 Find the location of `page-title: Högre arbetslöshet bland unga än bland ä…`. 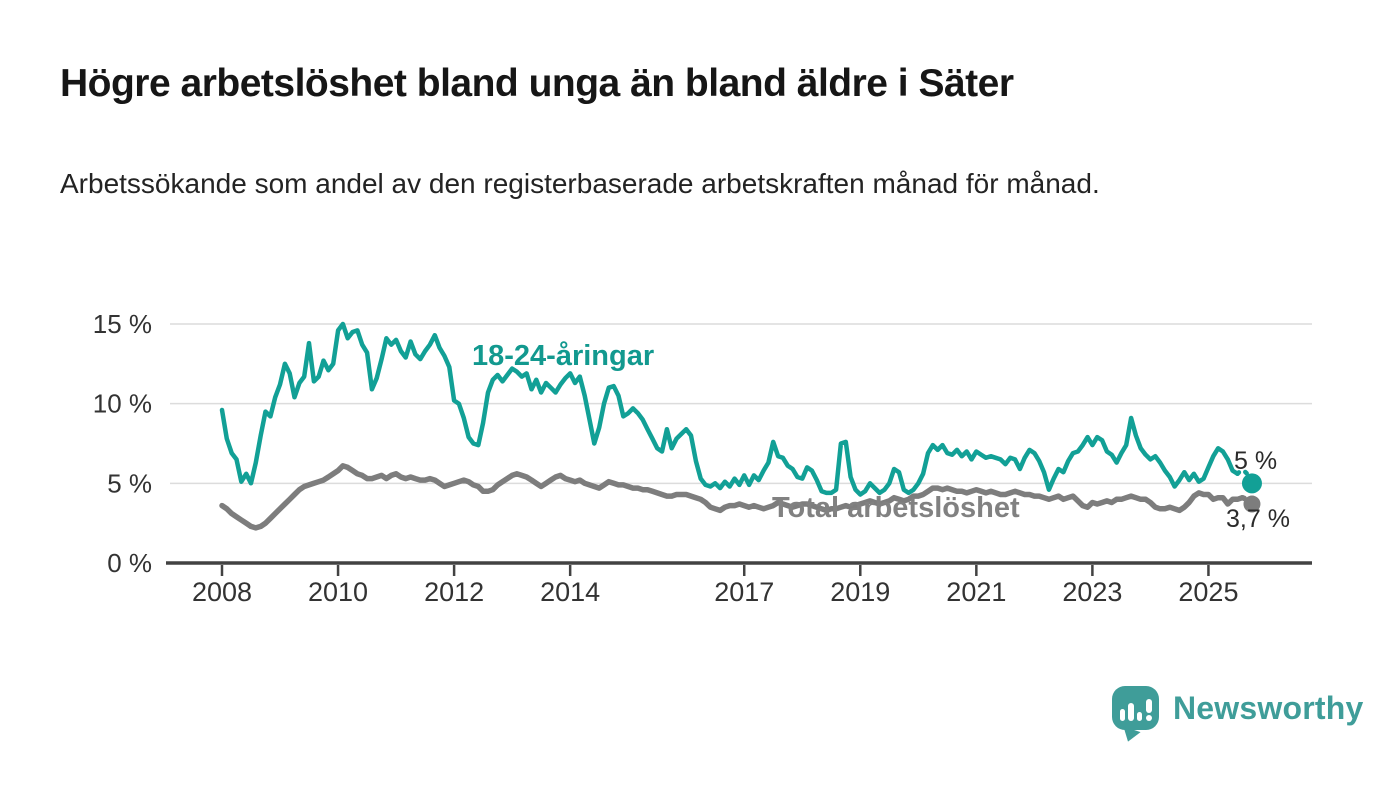

page-title: Högre arbetslöshet bland unga än bland ä… is located at coordinates (537, 83).